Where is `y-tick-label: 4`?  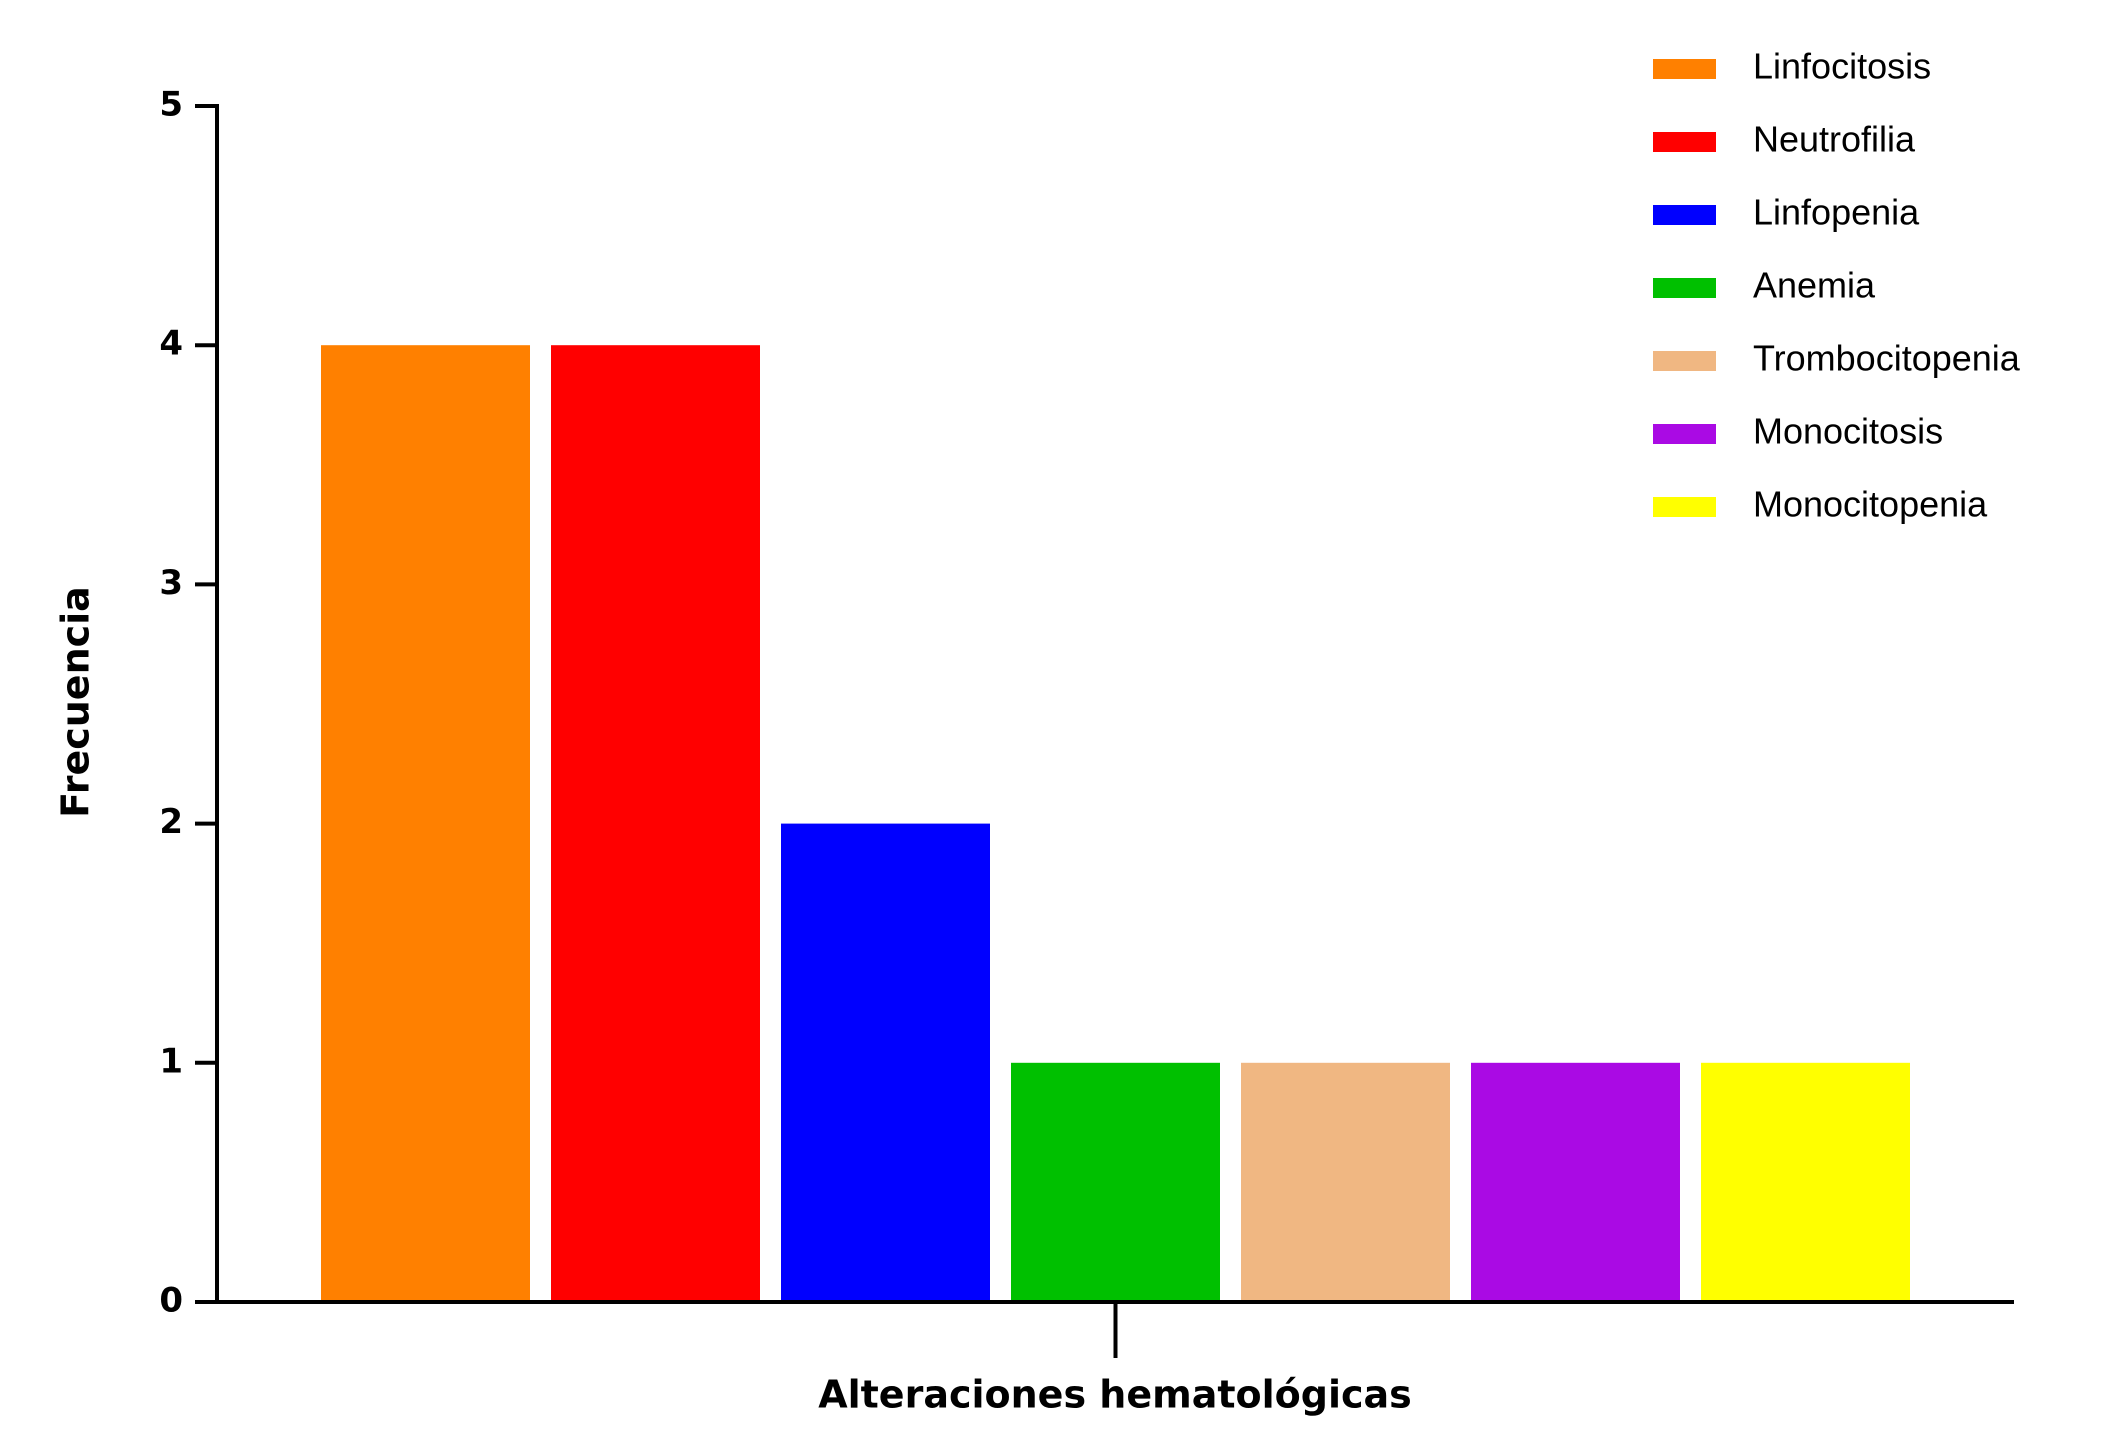 y-tick-label: 4 is located at coordinates (171, 344).